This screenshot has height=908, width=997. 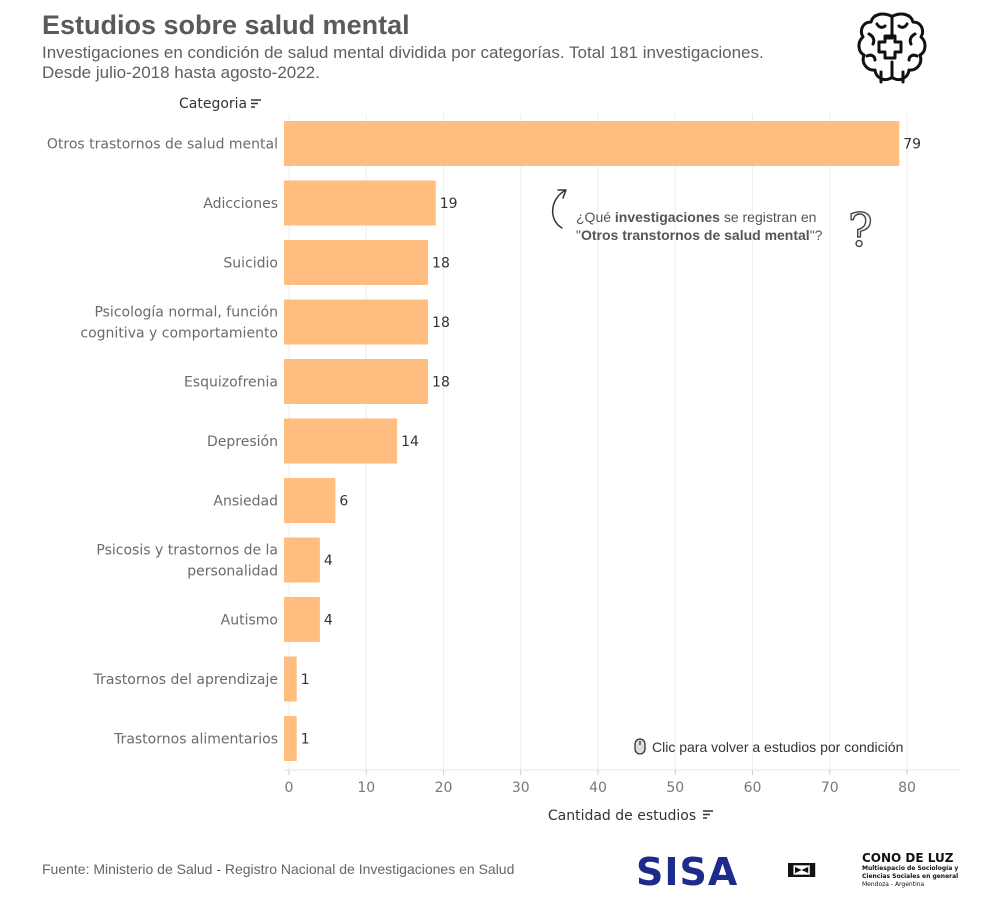 I want to click on category-label-line: cognitiva y comportamiento, so click(x=179, y=334).